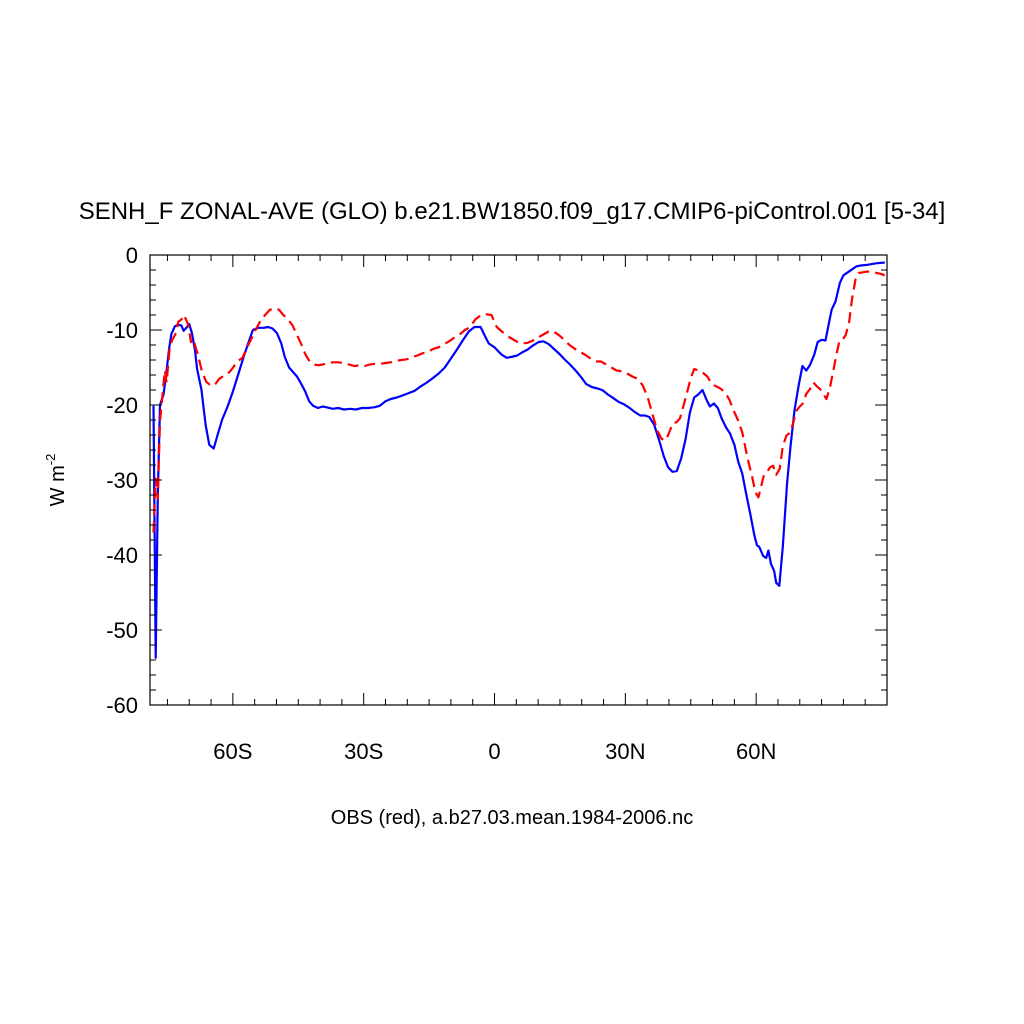 The height and width of the screenshot is (1024, 1024). What do you see at coordinates (122, 630) in the screenshot?
I see `y-tick-label: -50` at bounding box center [122, 630].